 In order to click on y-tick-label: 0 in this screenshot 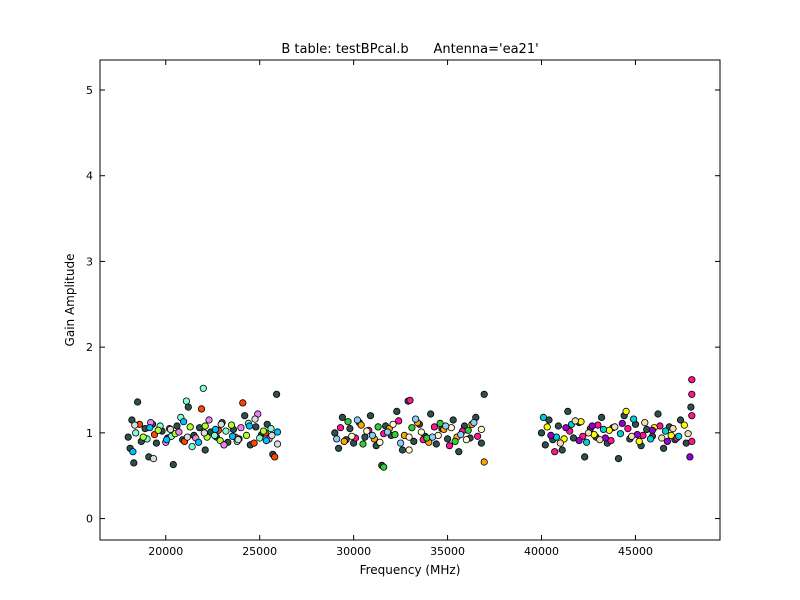, I will do `click(89, 519)`.